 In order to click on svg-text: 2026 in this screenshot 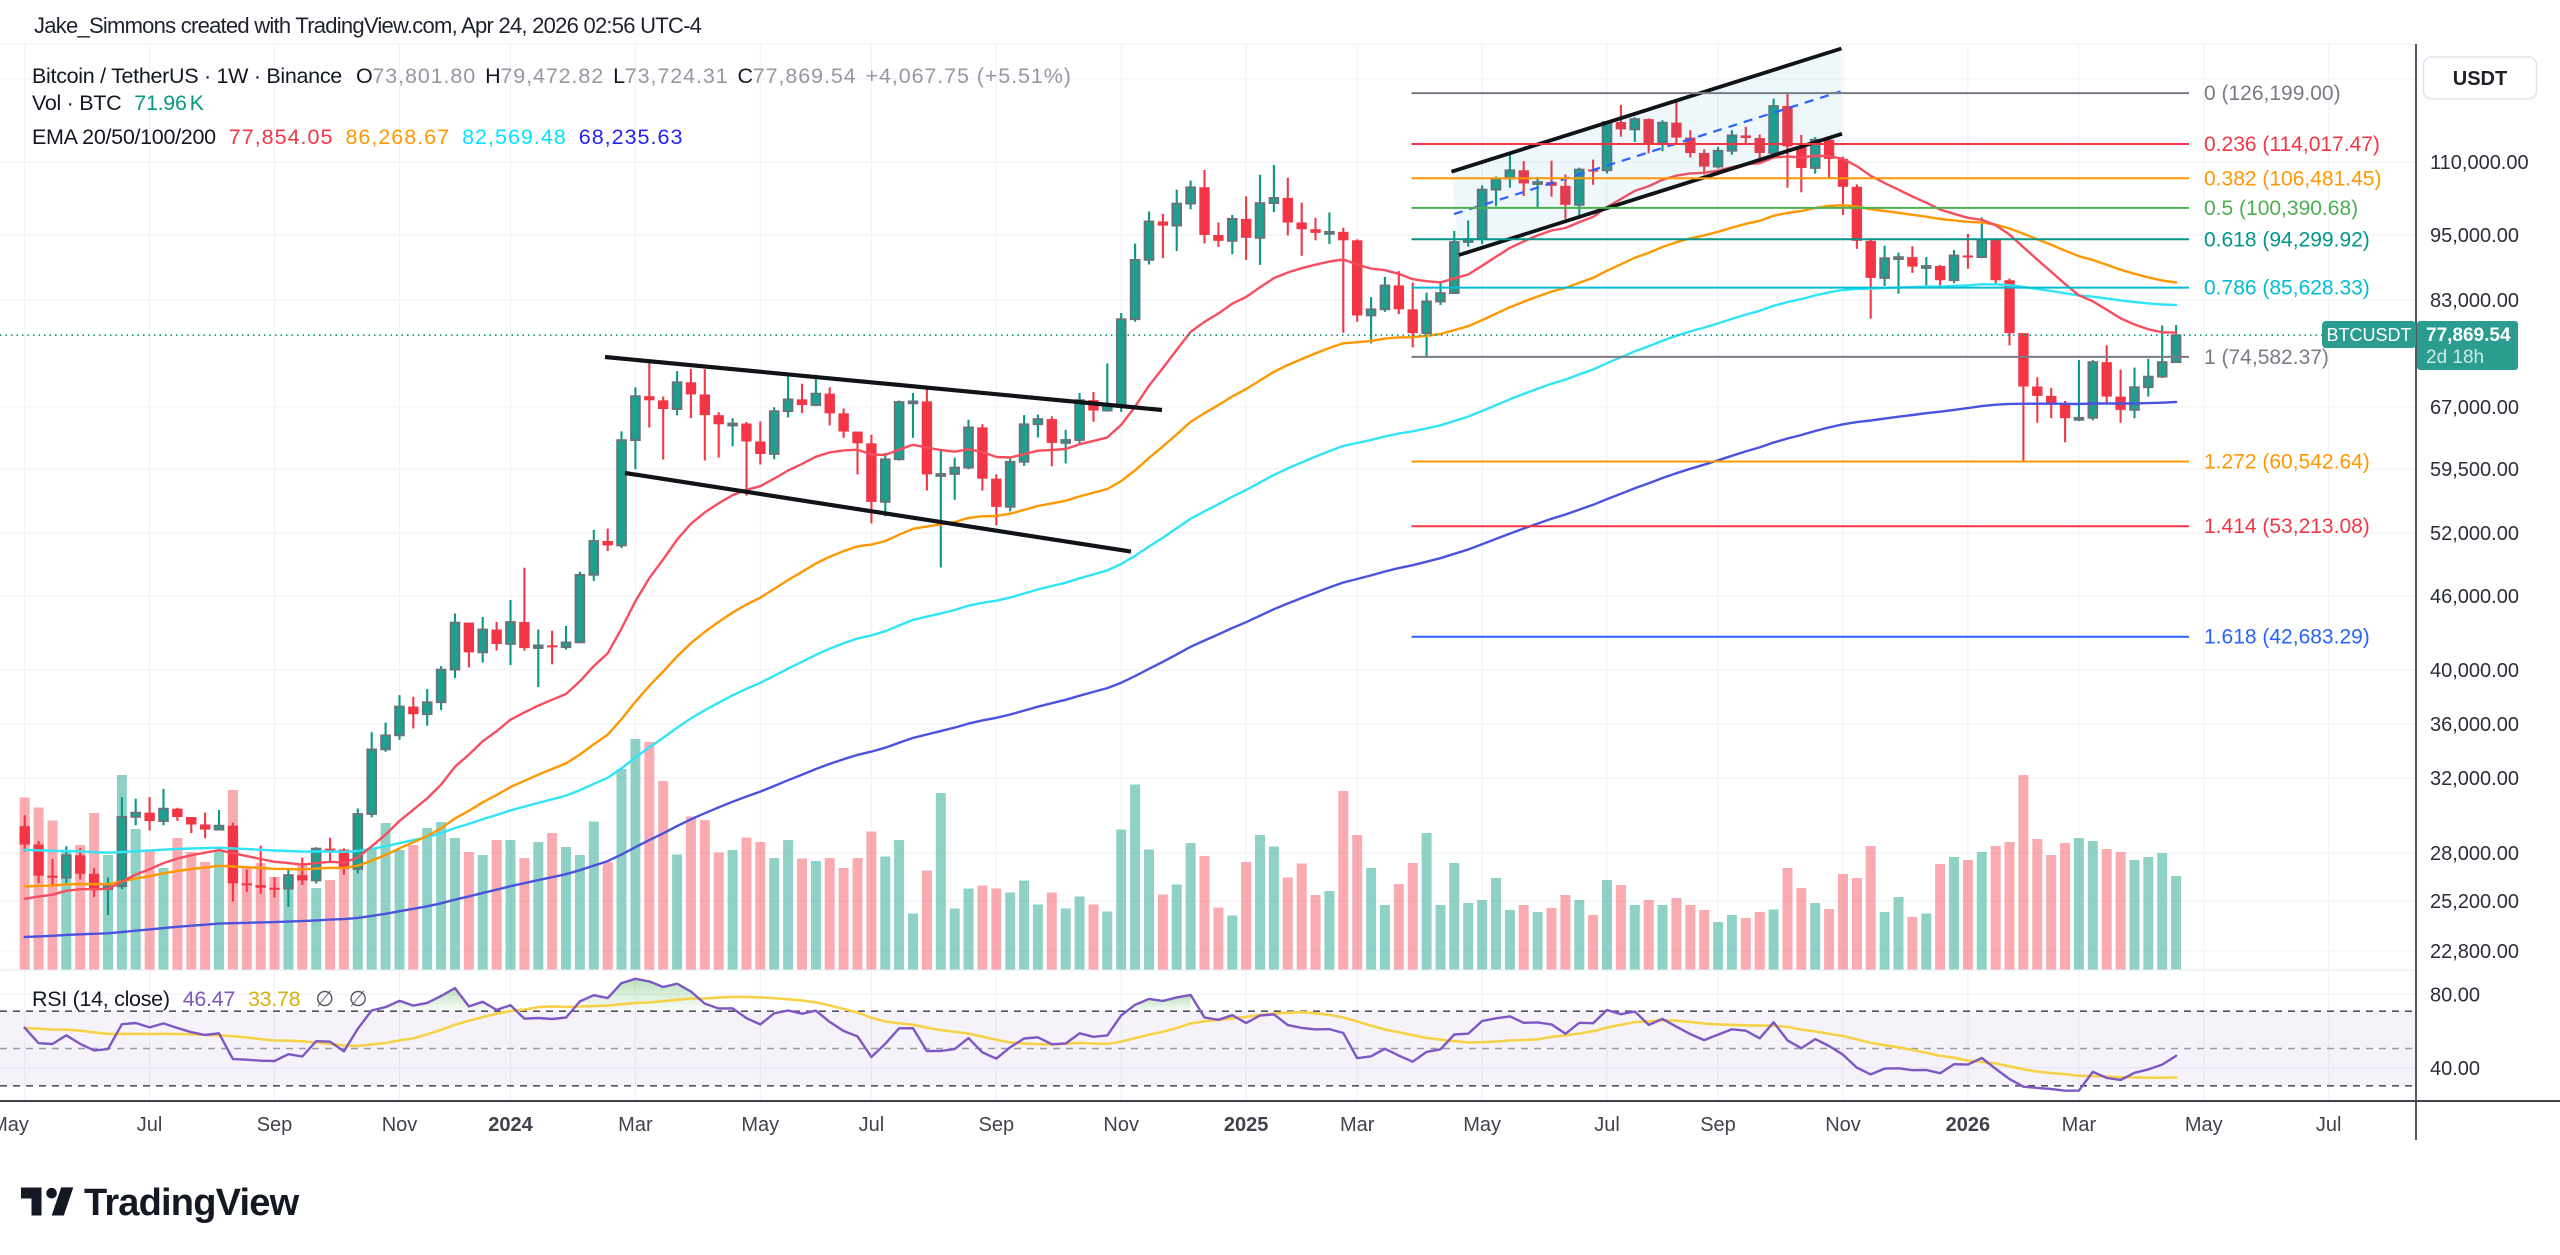, I will do `click(1968, 1125)`.